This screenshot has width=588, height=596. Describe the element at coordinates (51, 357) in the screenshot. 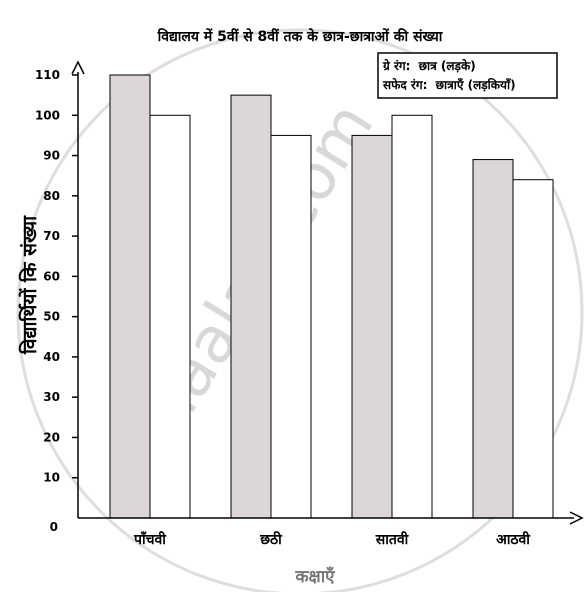

I see `y-tick-label: 40` at that location.